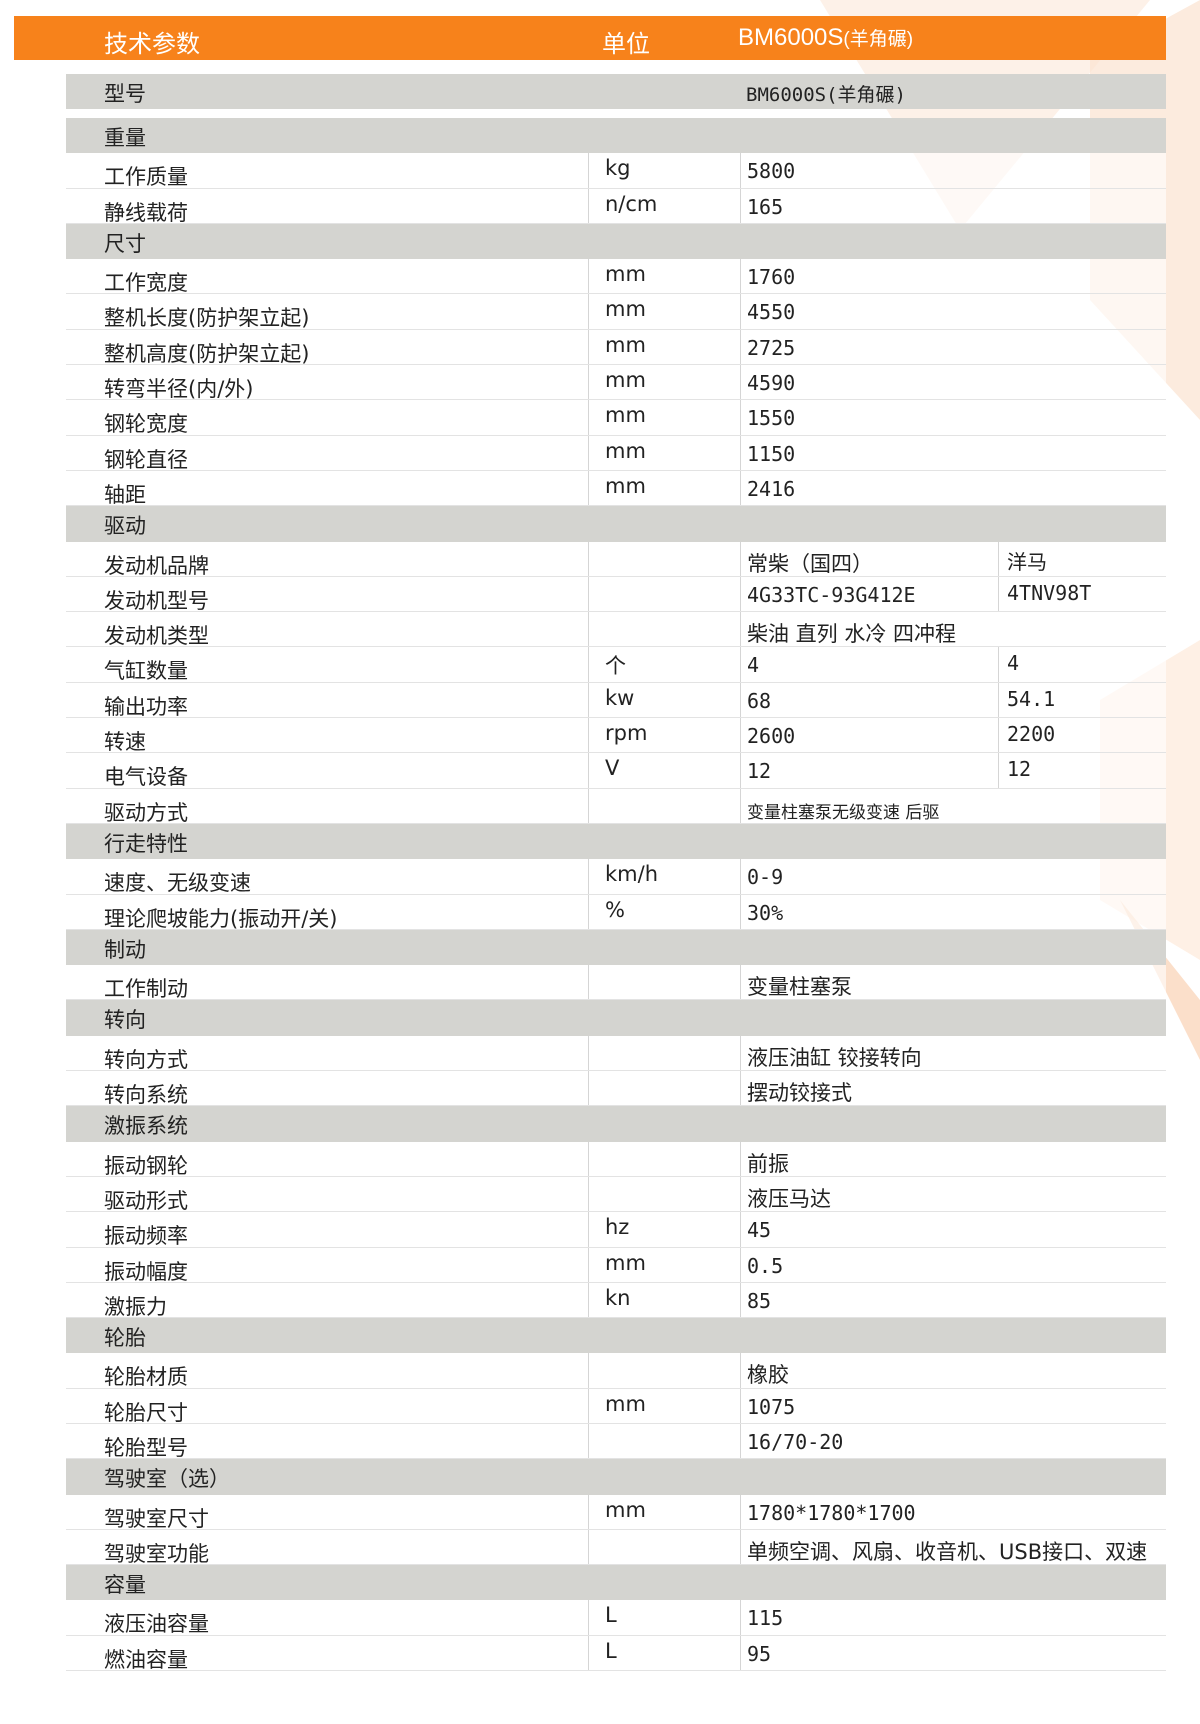 The width and height of the screenshot is (1200, 1724). What do you see at coordinates (869, 664) in the screenshot?
I see `spec-value: 4` at bounding box center [869, 664].